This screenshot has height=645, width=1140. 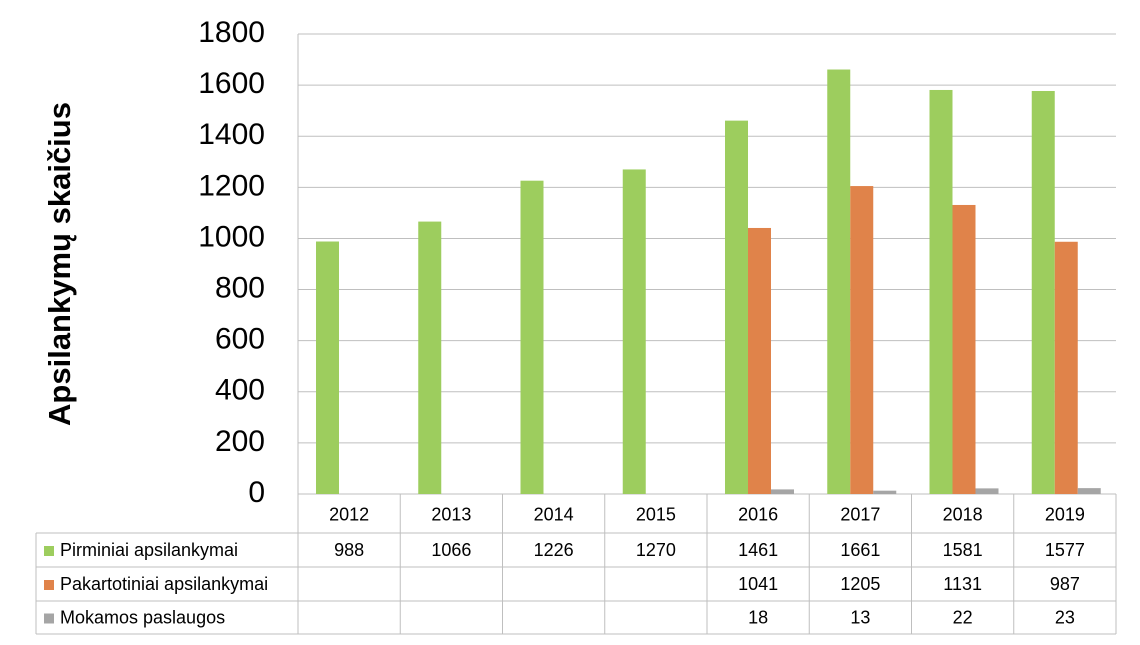 What do you see at coordinates (164, 584) in the screenshot?
I see `legend-label: Pakartotiniai apsilankymai` at bounding box center [164, 584].